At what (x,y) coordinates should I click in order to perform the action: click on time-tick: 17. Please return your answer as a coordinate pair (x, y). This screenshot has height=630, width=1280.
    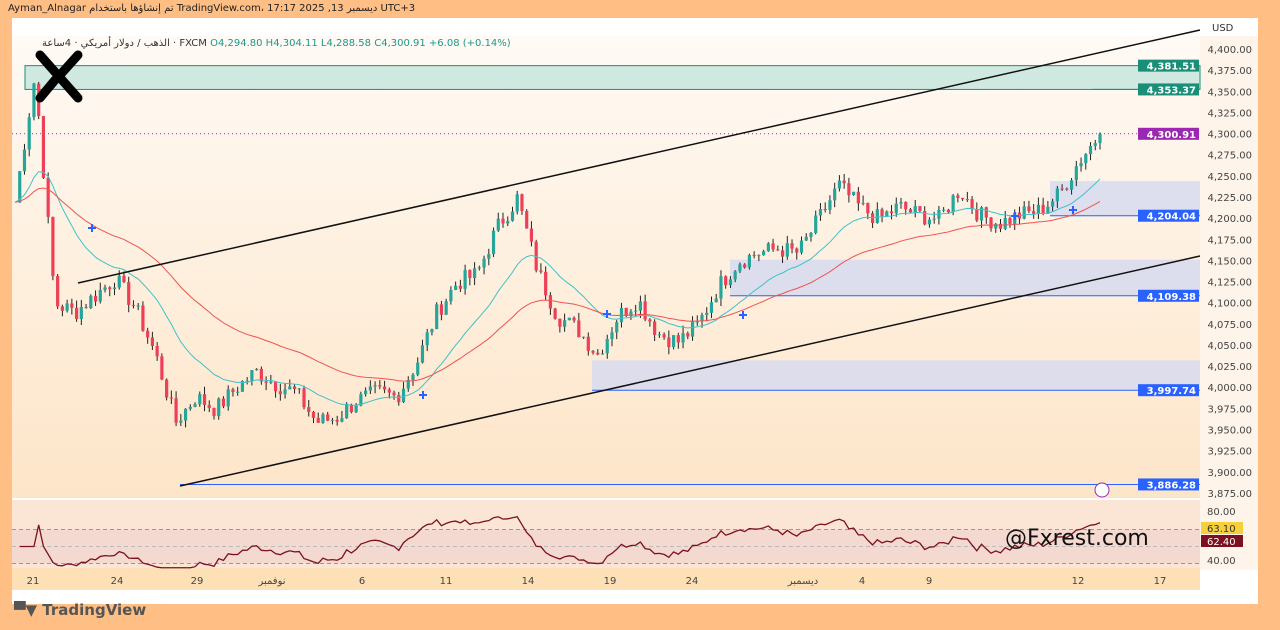
    Looking at the image, I should click on (1160, 581).